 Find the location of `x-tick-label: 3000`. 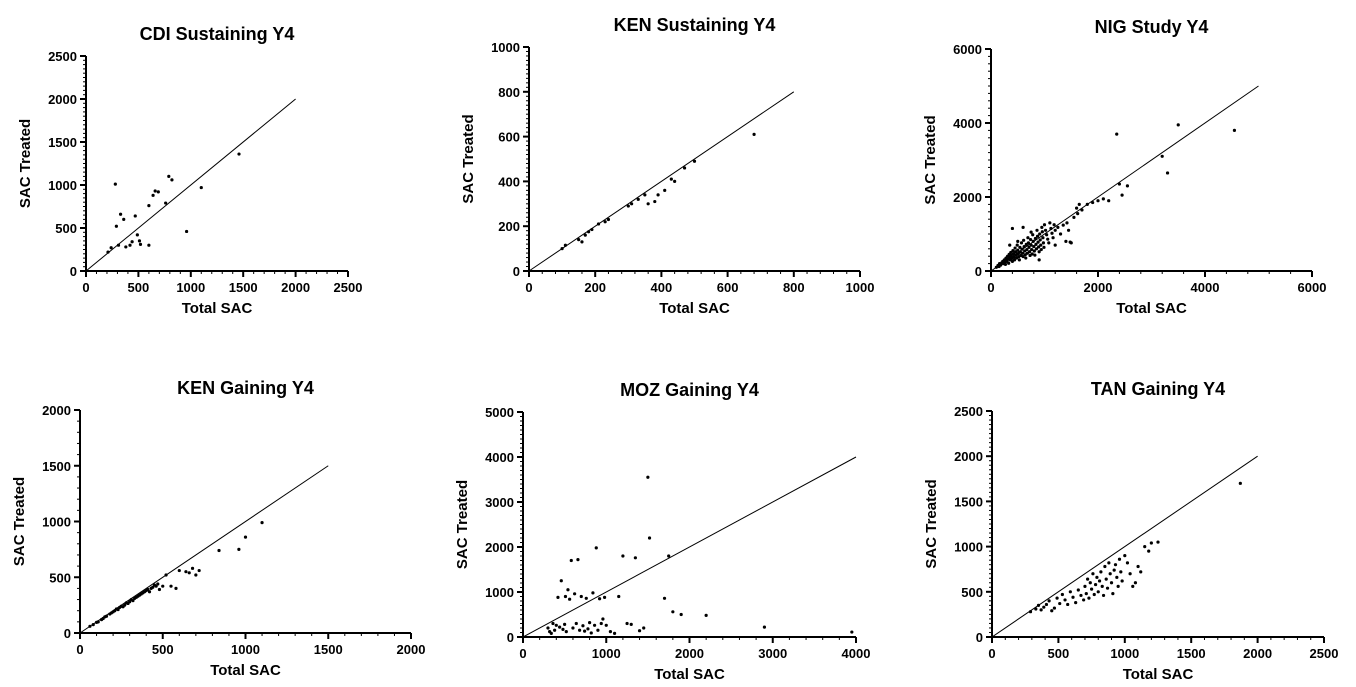

x-tick-label: 3000 is located at coordinates (772, 653).